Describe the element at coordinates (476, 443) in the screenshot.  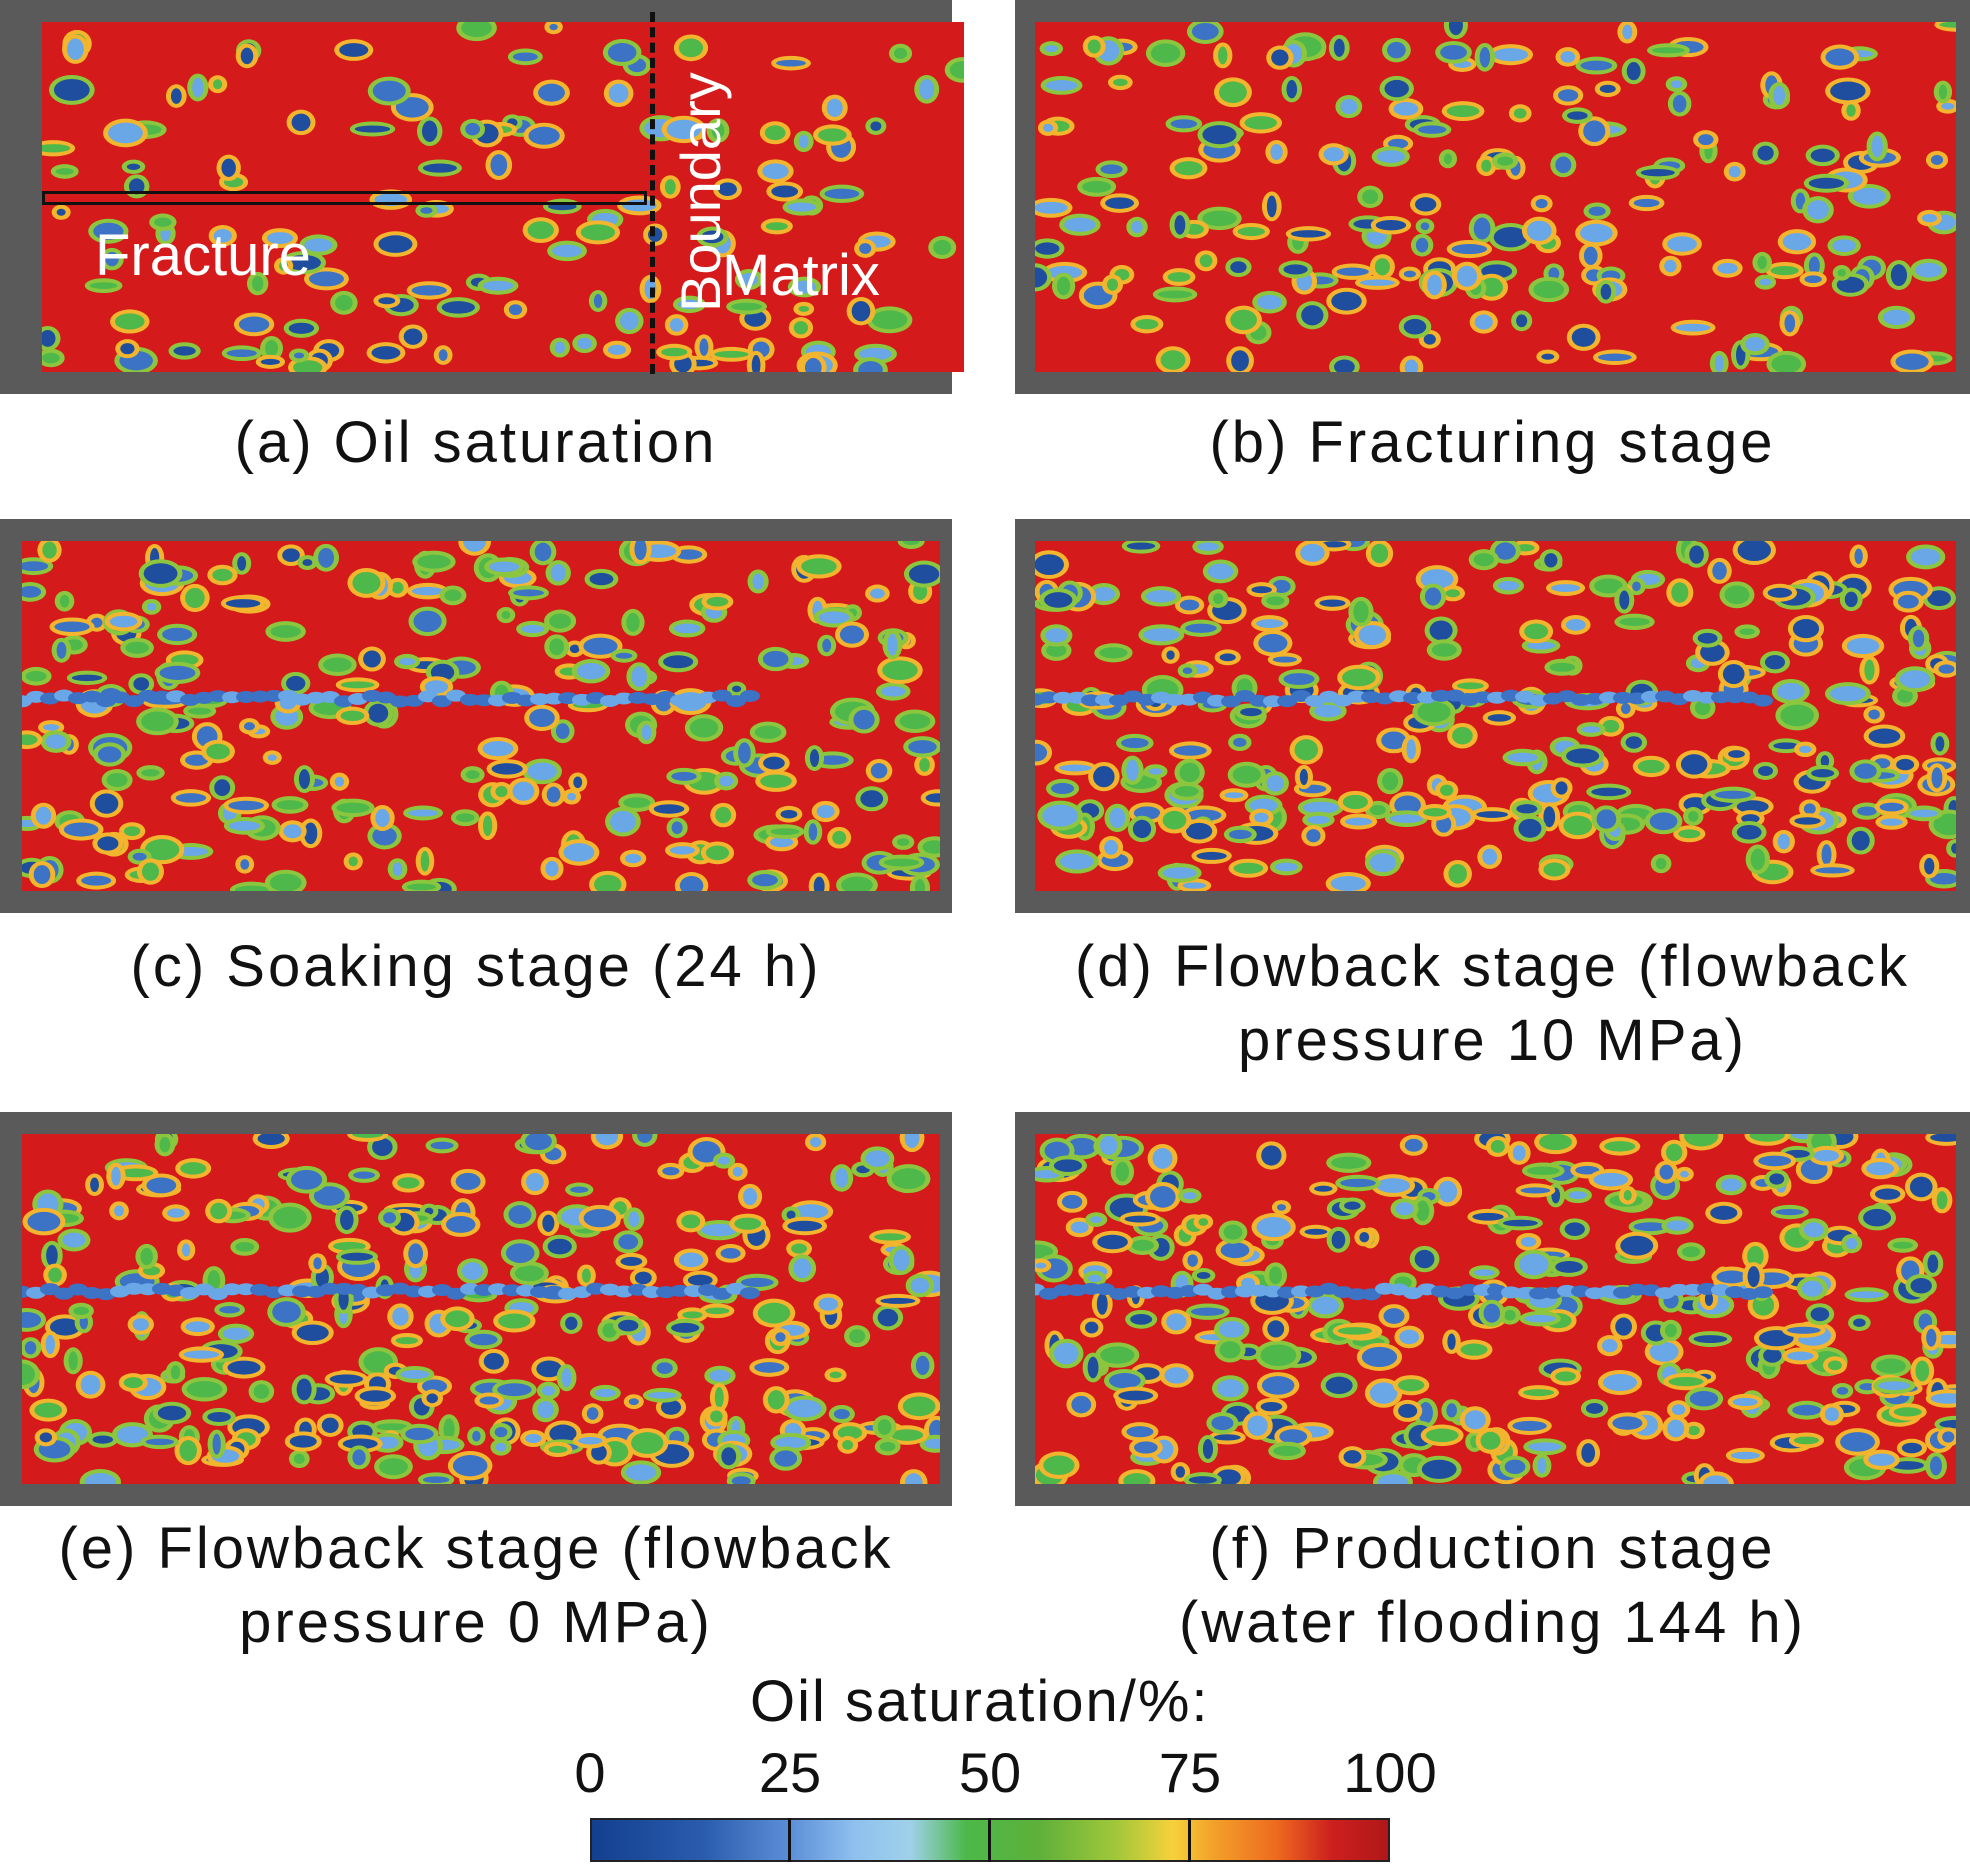
I see `caption-a: (a) Oil saturation` at that location.